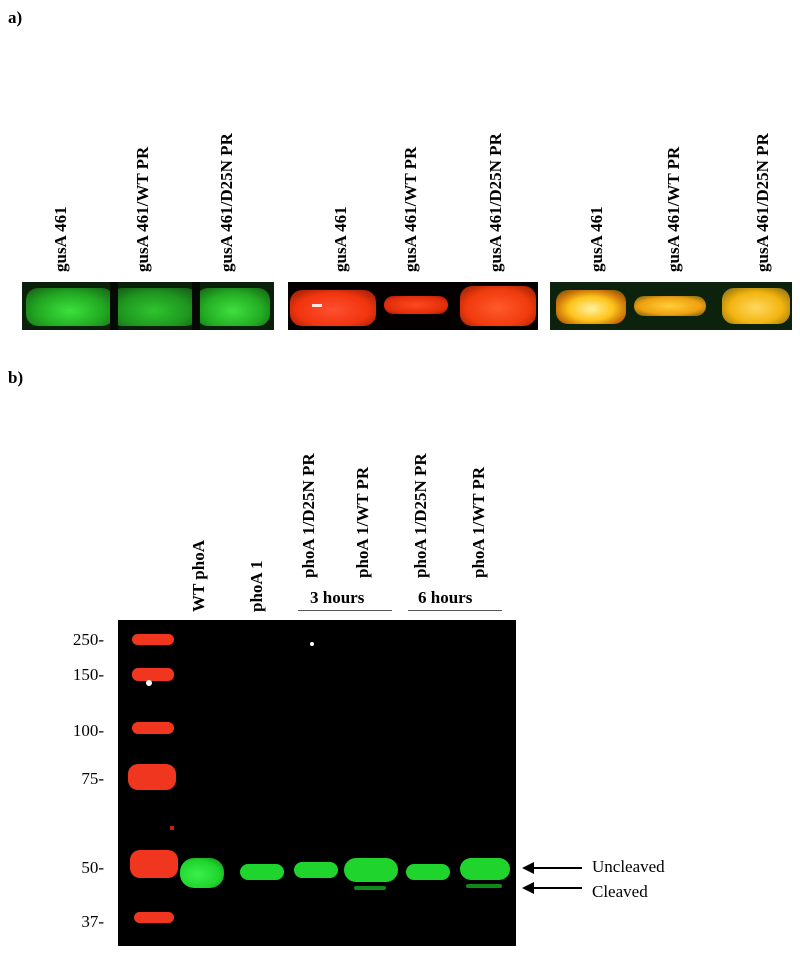 This screenshot has width=800, height=956. I want to click on mw-label-250: 250-, so click(88, 639).